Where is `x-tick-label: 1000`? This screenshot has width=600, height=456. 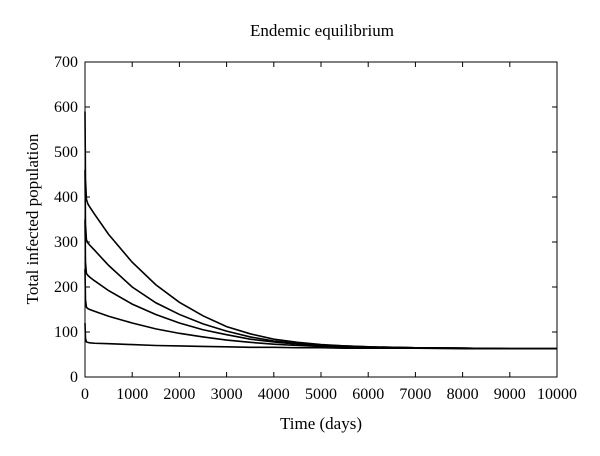
x-tick-label: 1000 is located at coordinates (132, 394).